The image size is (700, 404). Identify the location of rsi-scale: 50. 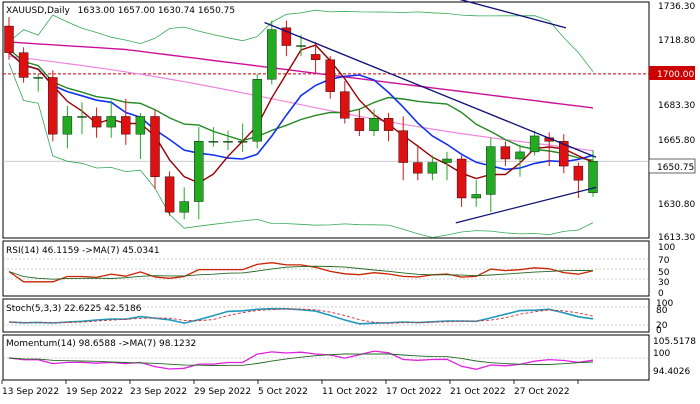
(664, 273).